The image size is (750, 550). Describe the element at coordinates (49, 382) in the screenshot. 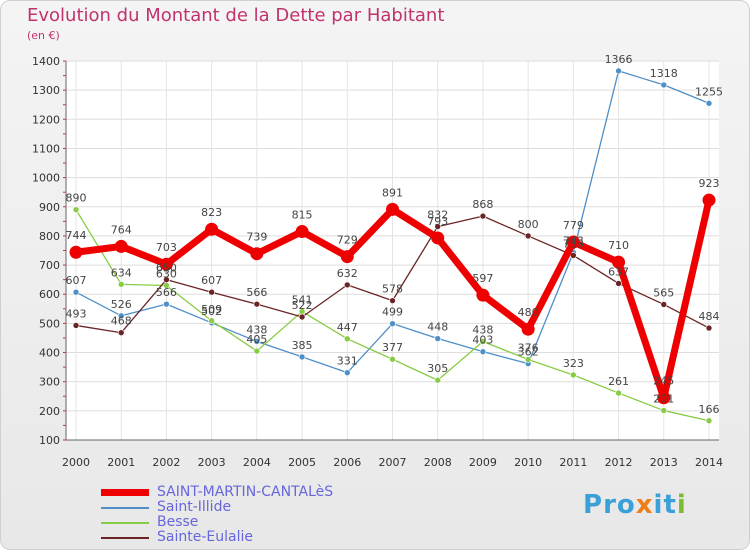

I see `y-tick-label: 300` at that location.